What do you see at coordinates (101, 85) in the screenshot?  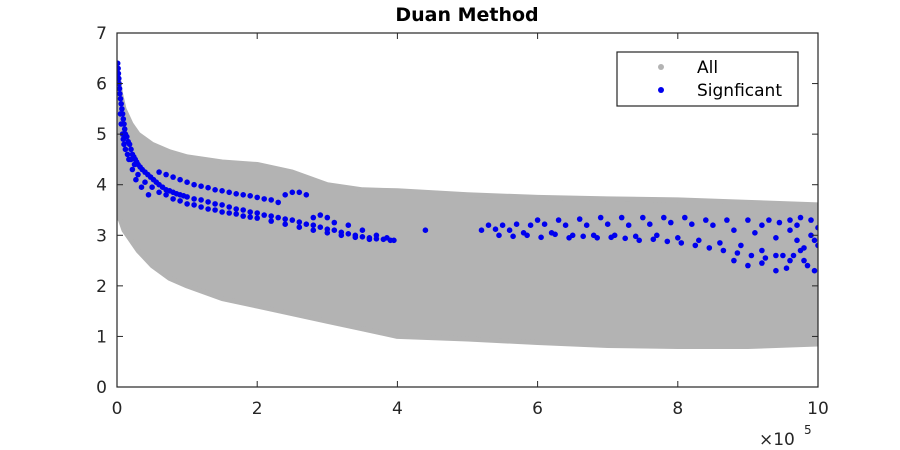 I see `y-tick-label: 6` at bounding box center [101, 85].